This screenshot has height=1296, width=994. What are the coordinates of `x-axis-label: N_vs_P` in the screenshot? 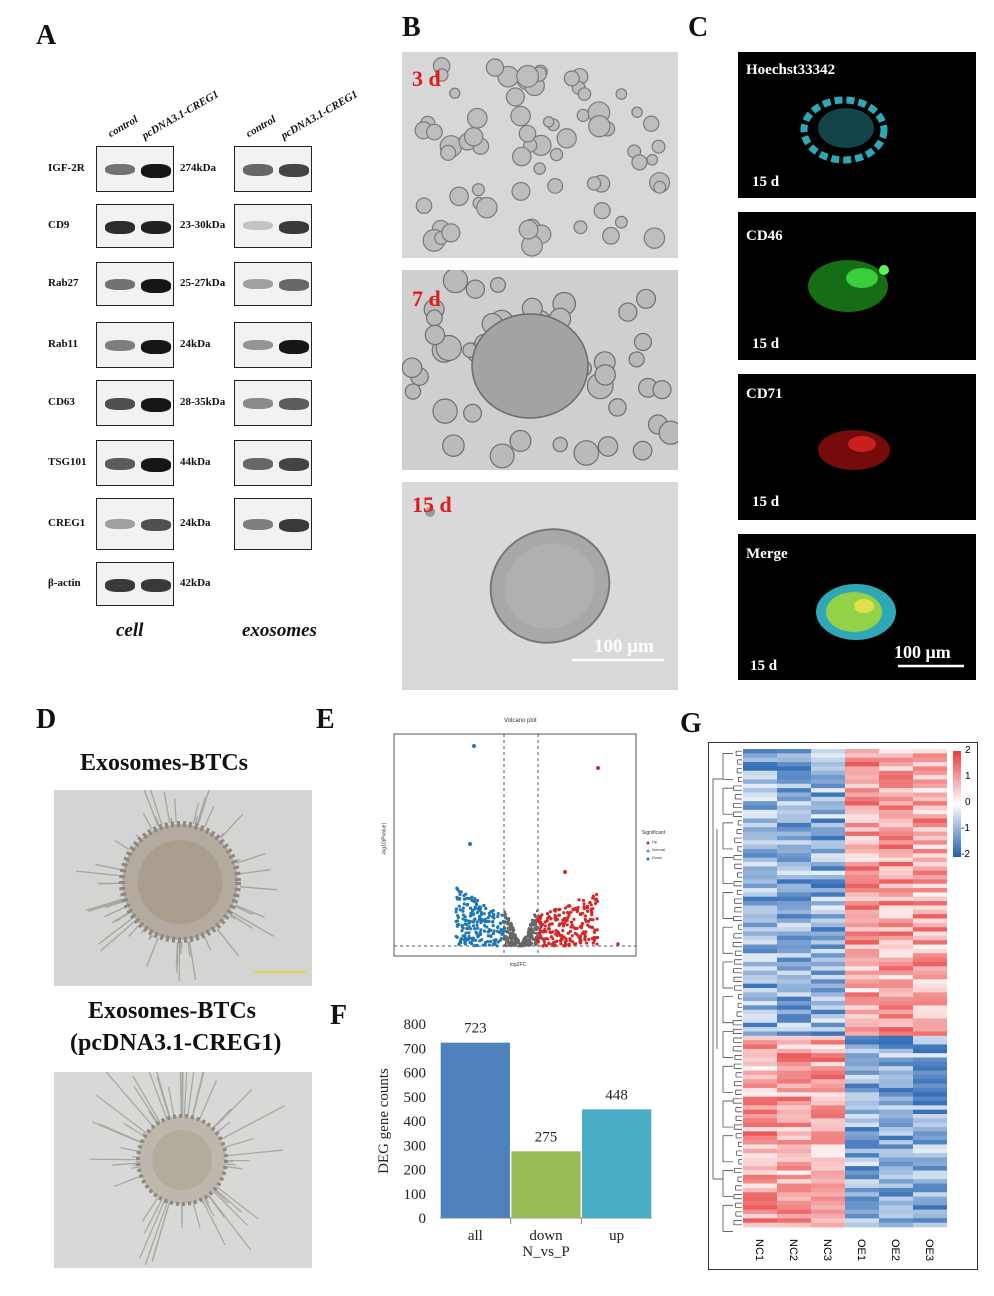 It's located at (546, 1252).